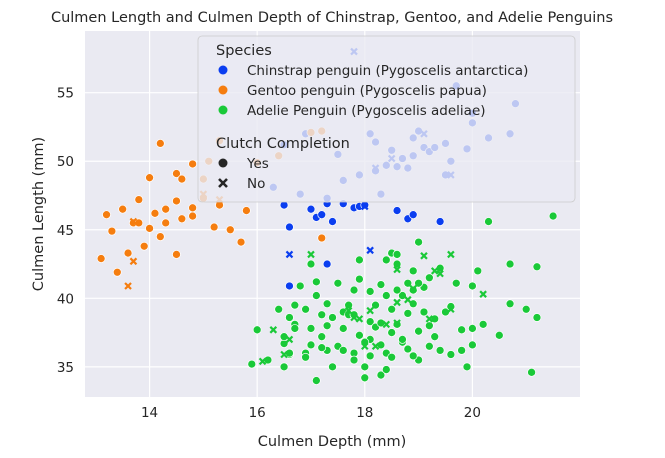 The image size is (665, 458). Describe the element at coordinates (223, 70) in the screenshot. I see `legend-series-marker` at that location.